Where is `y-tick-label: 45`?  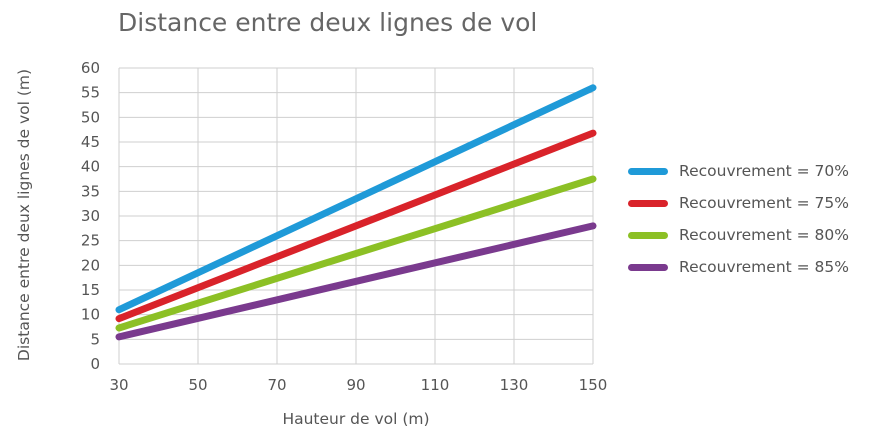
y-tick-label: 45 is located at coordinates (90, 142).